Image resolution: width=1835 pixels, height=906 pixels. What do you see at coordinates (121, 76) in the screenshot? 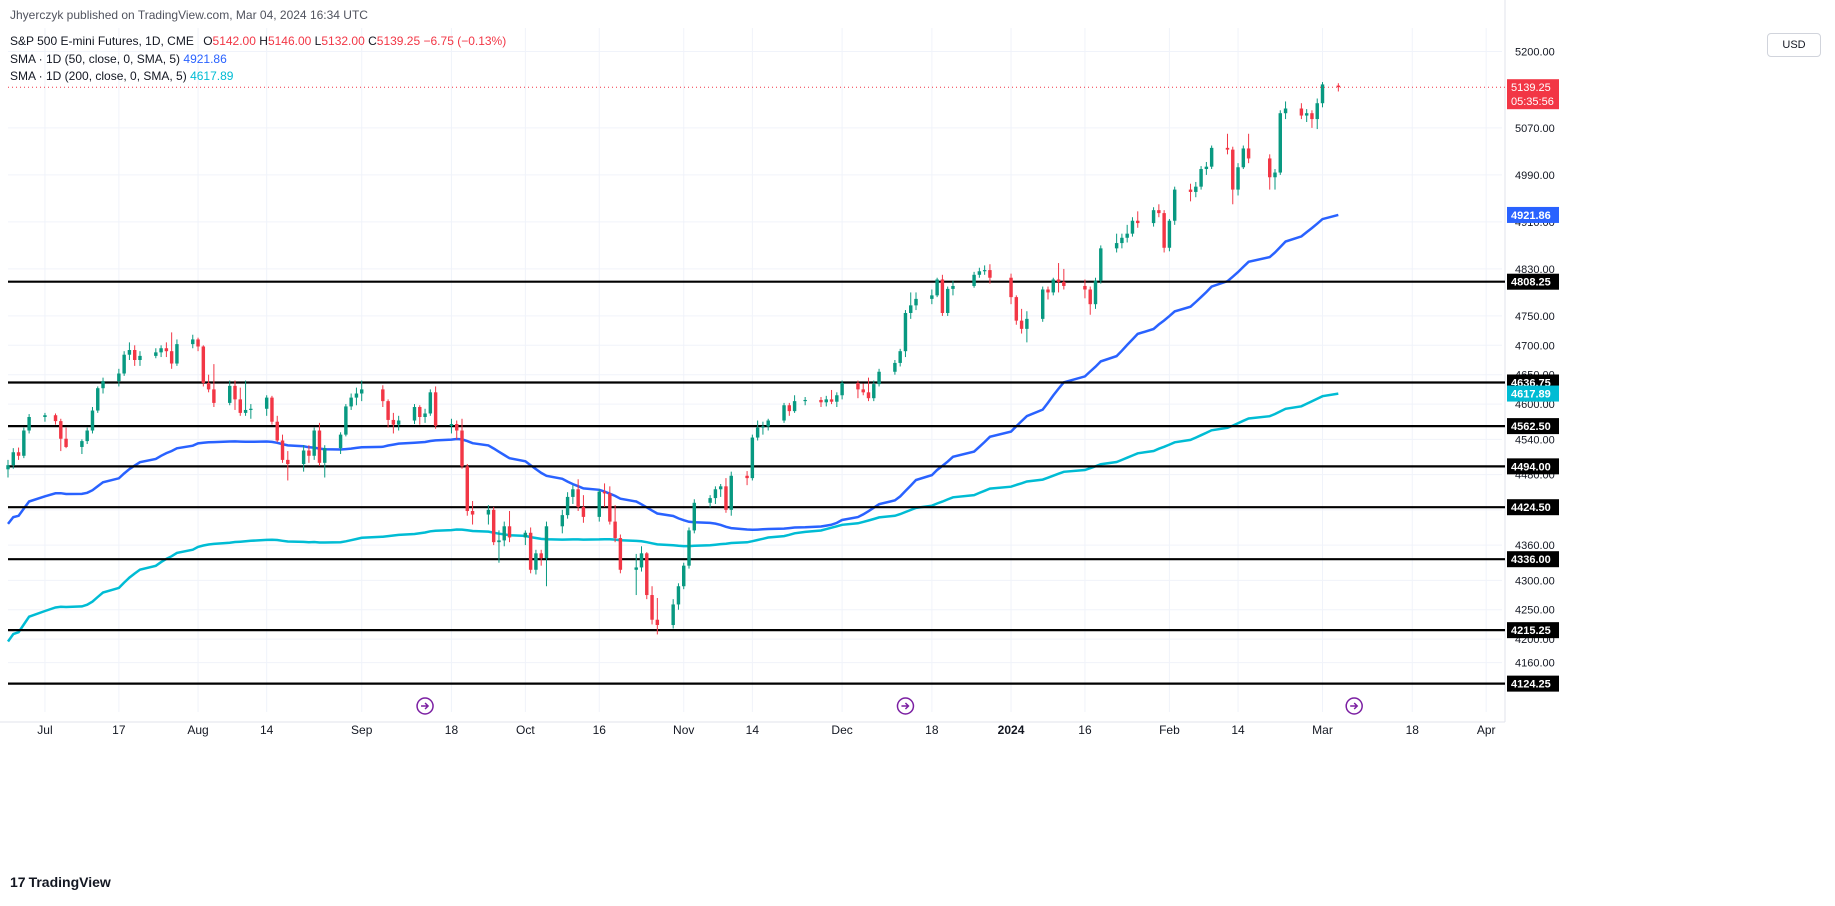
I see `sma200-legend: SMA · 1D (200, close, 0, SMA, 5) 4617.89` at bounding box center [121, 76].